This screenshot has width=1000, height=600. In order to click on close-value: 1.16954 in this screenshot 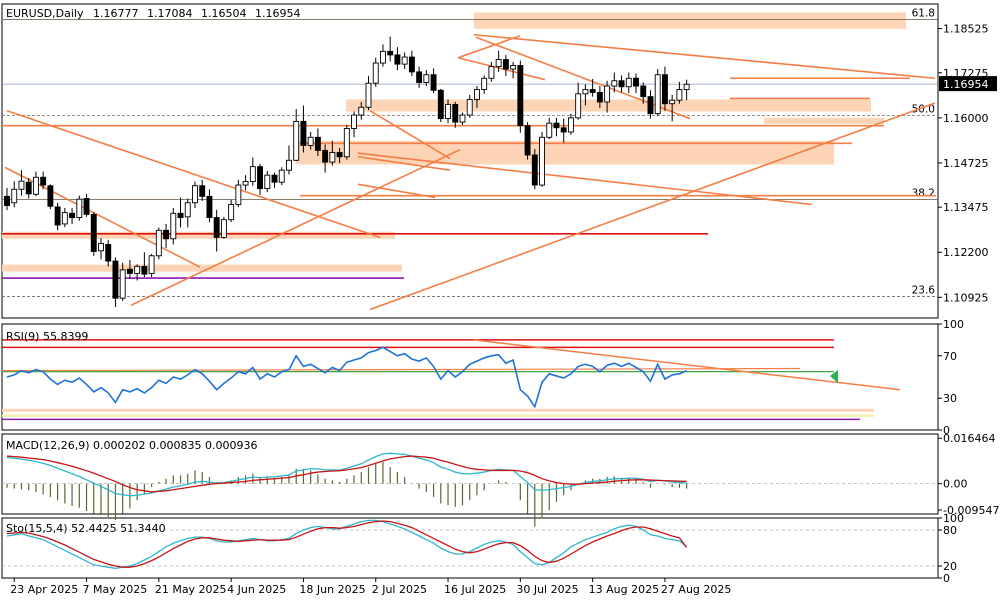, I will do `click(278, 13)`.